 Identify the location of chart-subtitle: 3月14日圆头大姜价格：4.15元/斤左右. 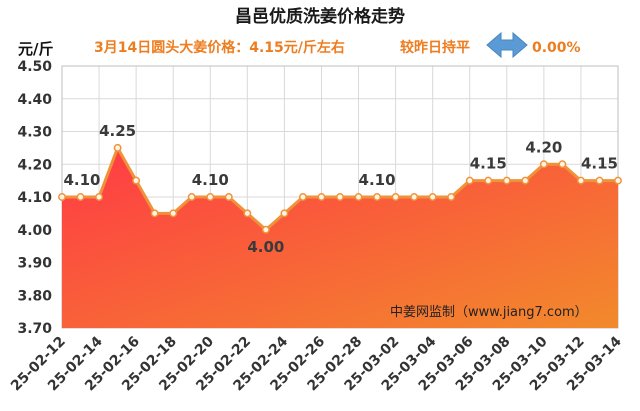
(219, 47).